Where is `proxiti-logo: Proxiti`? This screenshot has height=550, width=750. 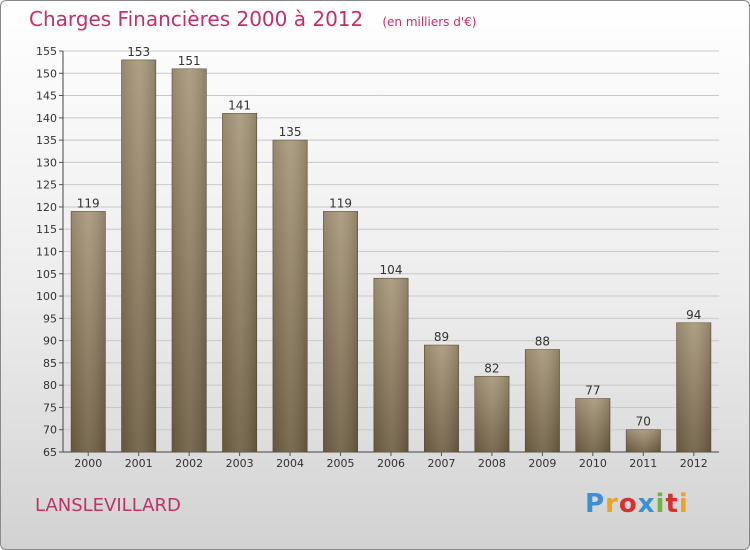
proxiti-logo: Proxiti is located at coordinates (637, 504).